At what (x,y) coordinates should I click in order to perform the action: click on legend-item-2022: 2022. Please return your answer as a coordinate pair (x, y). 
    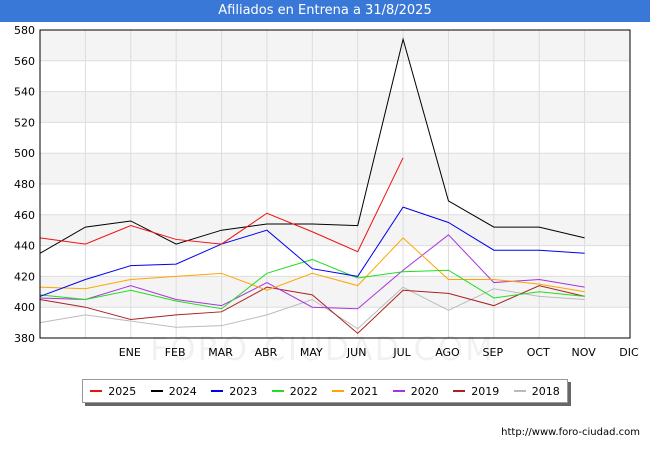
    Looking at the image, I should click on (294, 391).